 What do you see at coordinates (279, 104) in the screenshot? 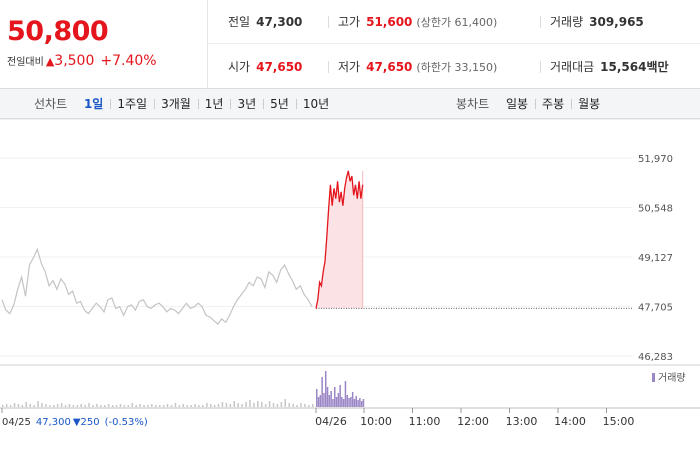
I see `tab-line-range-5: 5년` at bounding box center [279, 104].